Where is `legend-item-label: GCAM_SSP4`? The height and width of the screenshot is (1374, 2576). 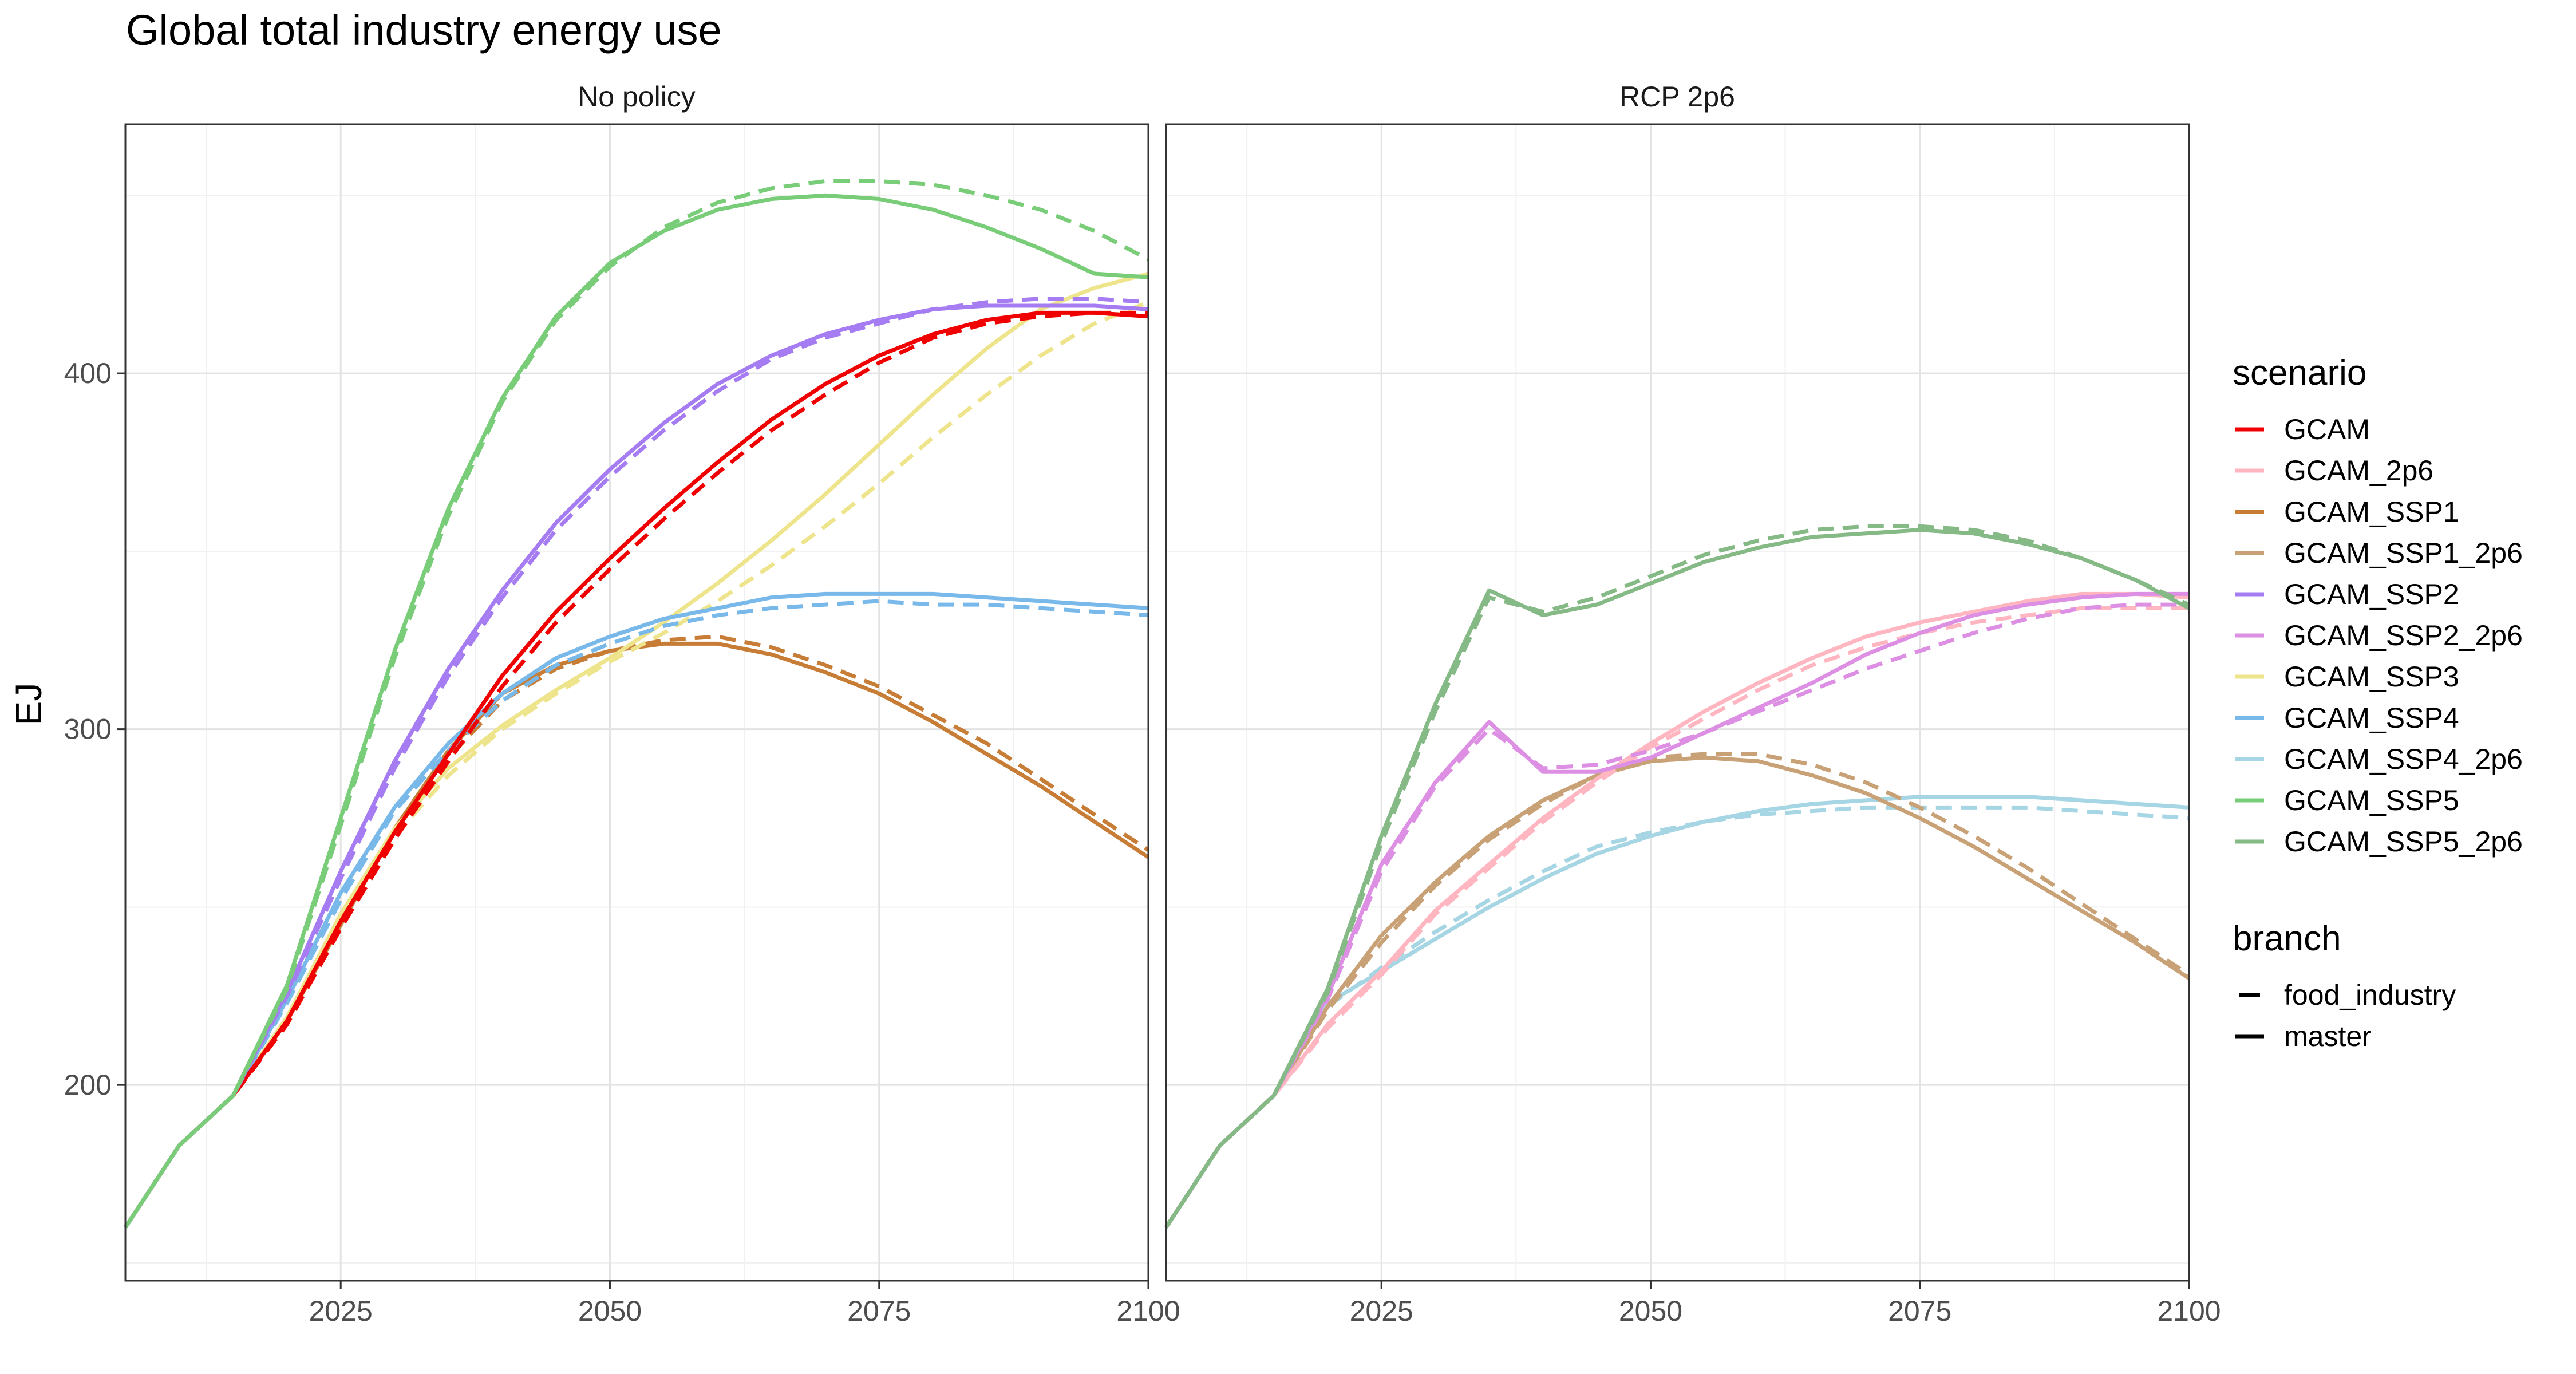
legend-item-label: GCAM_SSP4 is located at coordinates (2371, 718).